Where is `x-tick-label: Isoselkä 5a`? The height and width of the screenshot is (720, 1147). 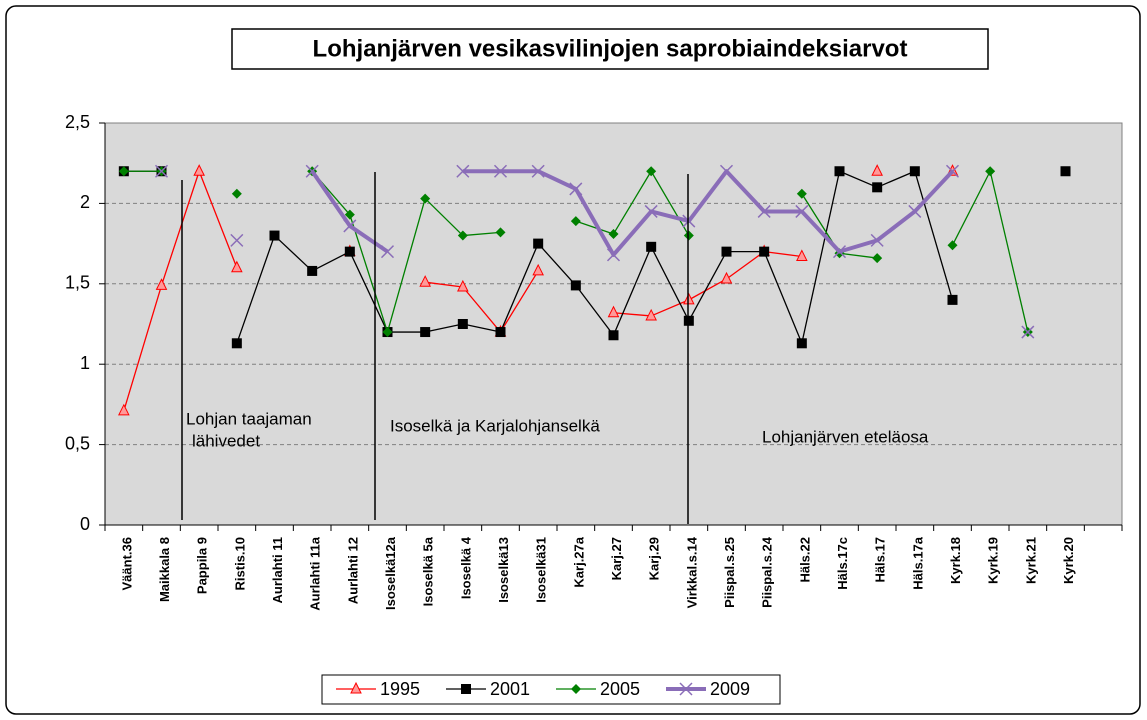
x-tick-label: Isoselkä 5a is located at coordinates (428, 571).